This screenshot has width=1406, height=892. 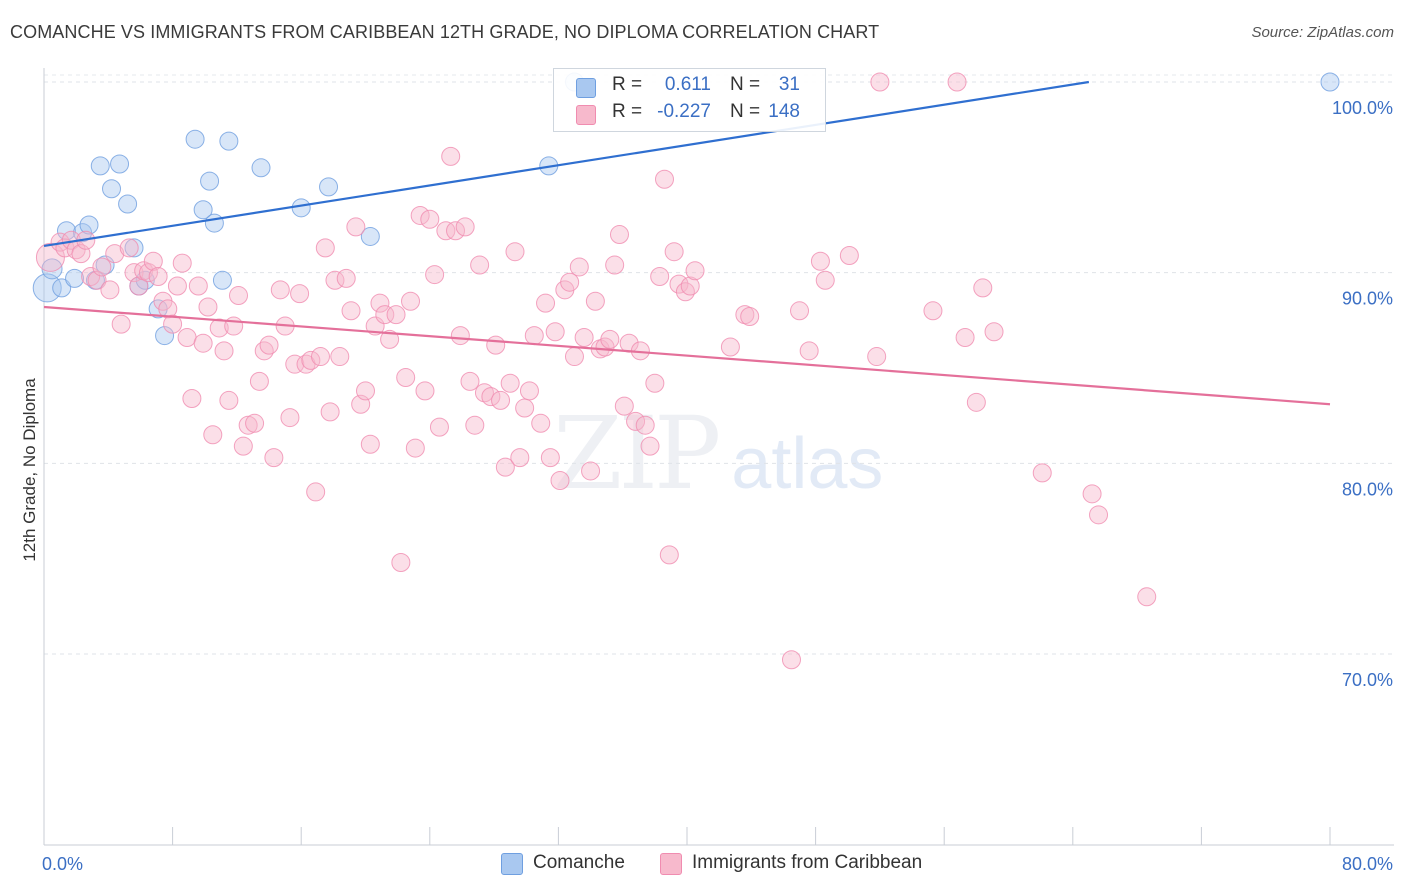 What do you see at coordinates (807, 464) in the screenshot?
I see `watermark-atlas: atlas` at bounding box center [807, 464].